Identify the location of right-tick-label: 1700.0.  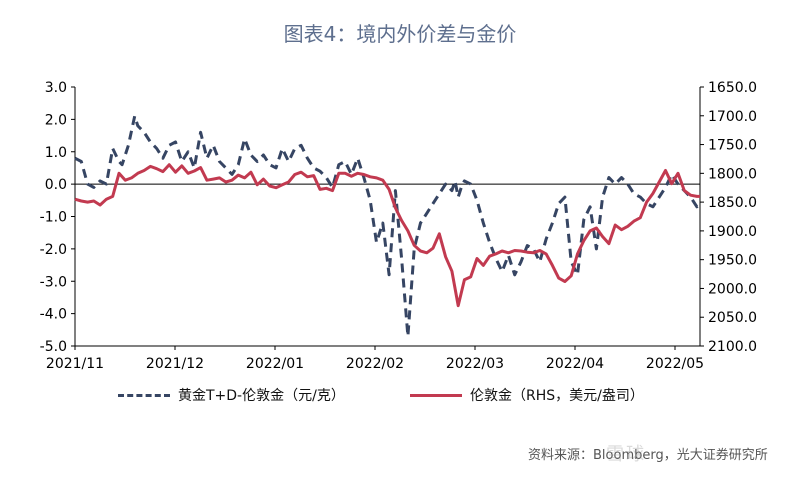
(732, 117).